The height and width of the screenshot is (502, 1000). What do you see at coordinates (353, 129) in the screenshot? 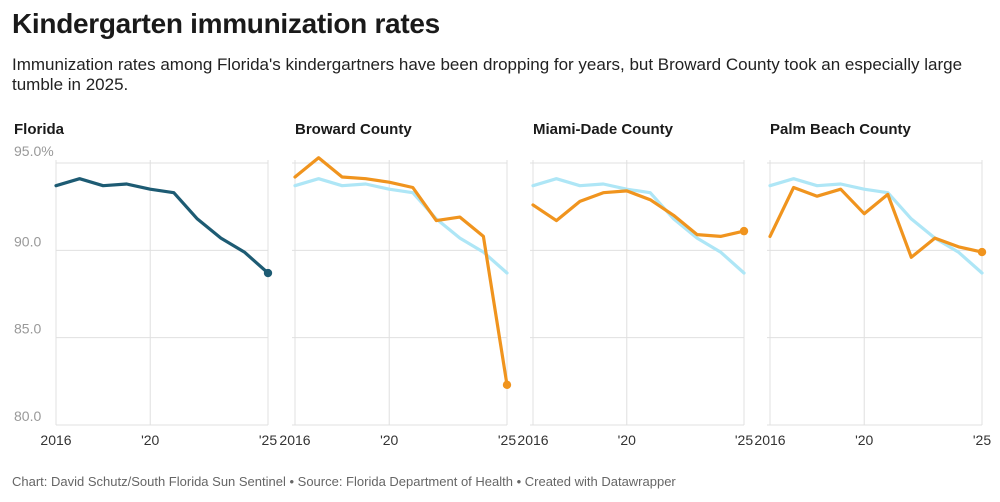
I see `panel-title-broward: Broward County` at bounding box center [353, 129].